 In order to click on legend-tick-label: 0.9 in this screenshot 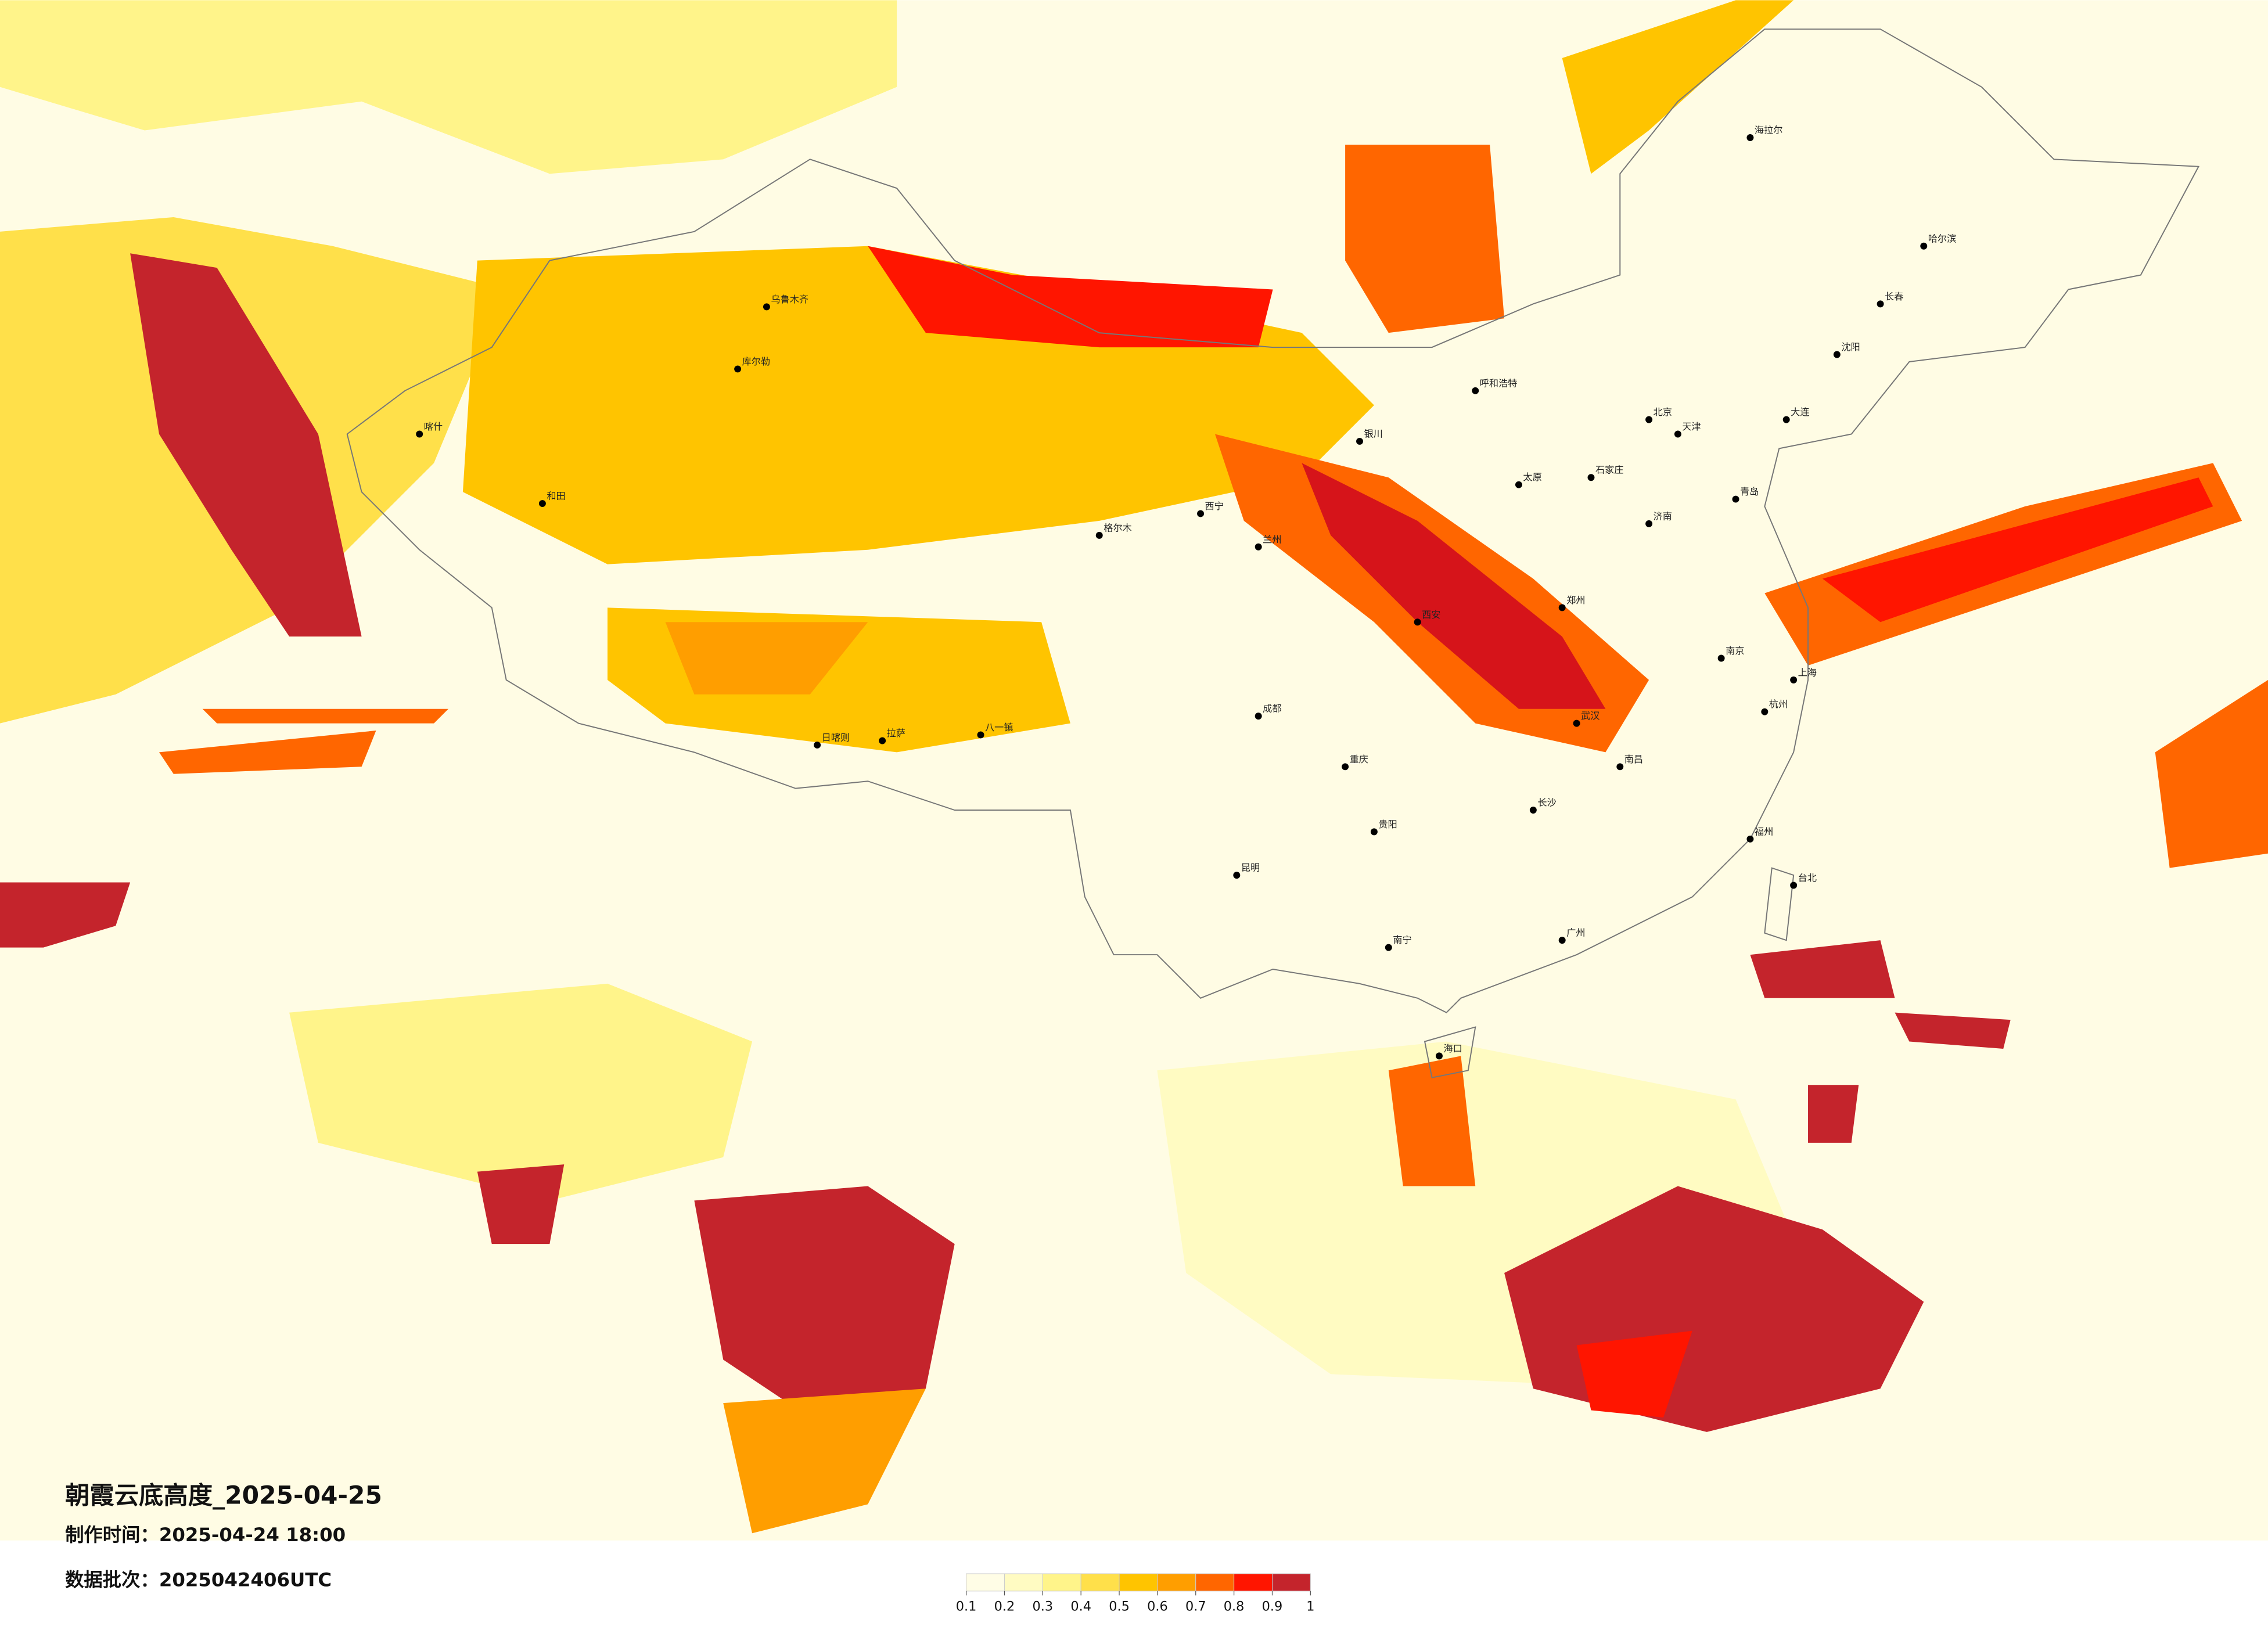, I will do `click(1272, 1606)`.